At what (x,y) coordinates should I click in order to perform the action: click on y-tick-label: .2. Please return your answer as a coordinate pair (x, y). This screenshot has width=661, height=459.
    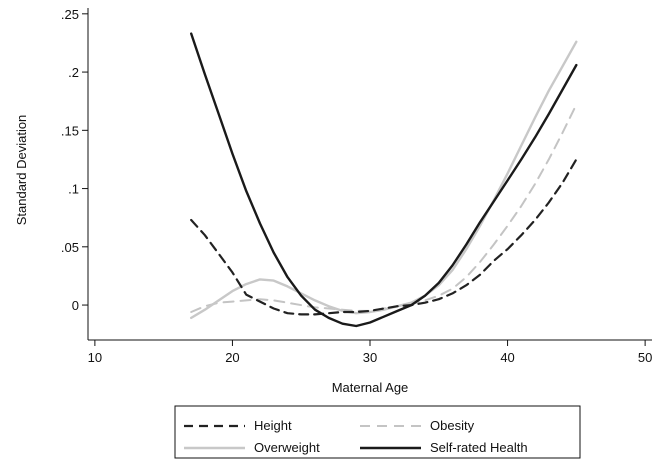
    Looking at the image, I should click on (73, 72).